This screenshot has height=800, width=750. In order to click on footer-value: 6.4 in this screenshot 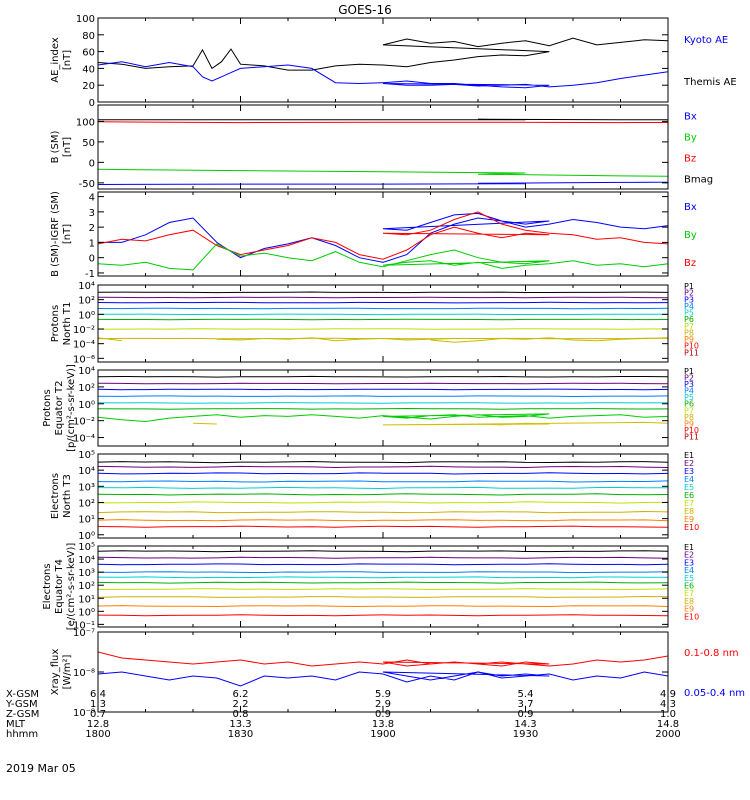, I will do `click(98, 694)`.